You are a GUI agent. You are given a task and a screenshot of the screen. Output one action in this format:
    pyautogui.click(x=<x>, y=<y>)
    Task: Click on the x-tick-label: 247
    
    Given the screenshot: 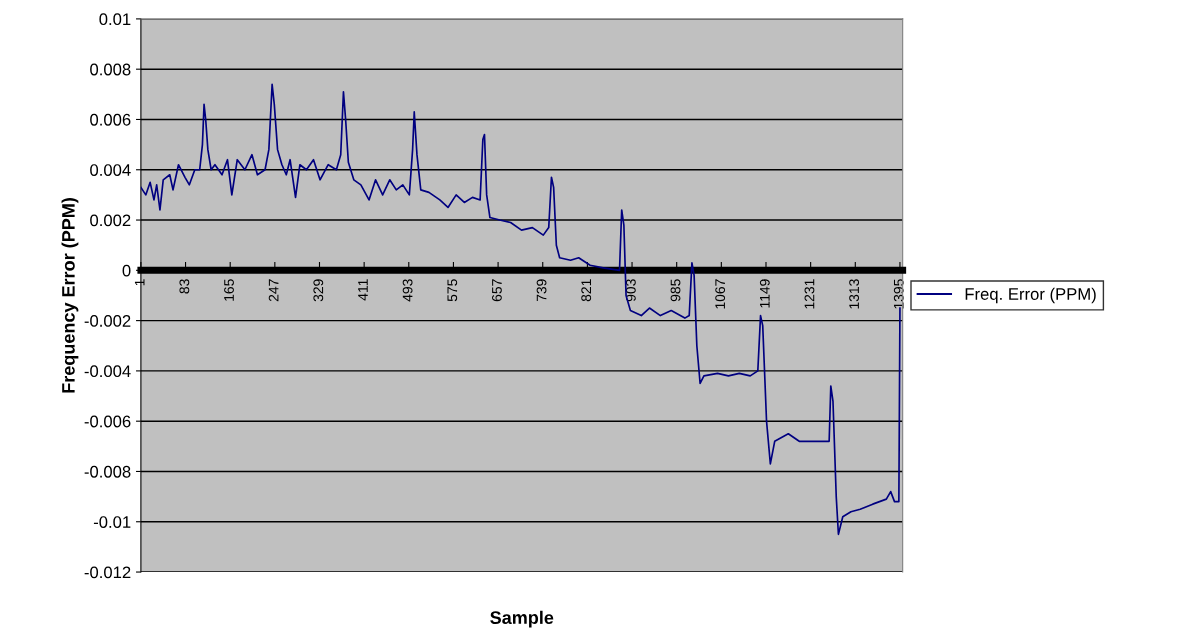 What is the action you would take?
    pyautogui.click(x=273, y=290)
    